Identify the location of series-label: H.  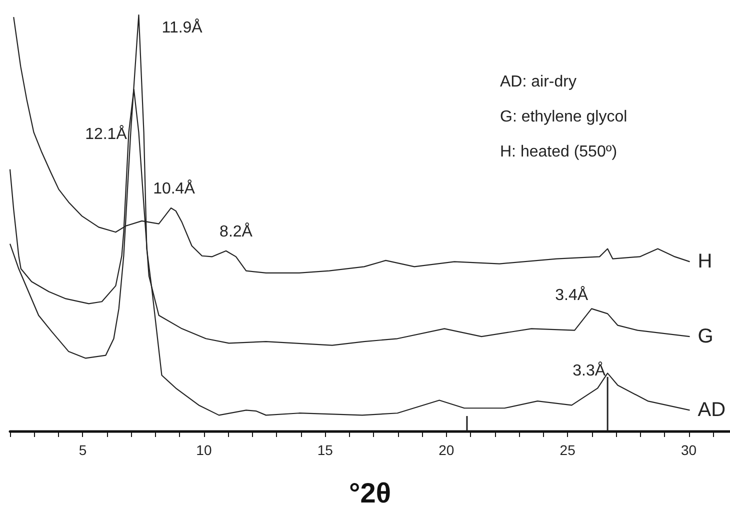
(705, 261).